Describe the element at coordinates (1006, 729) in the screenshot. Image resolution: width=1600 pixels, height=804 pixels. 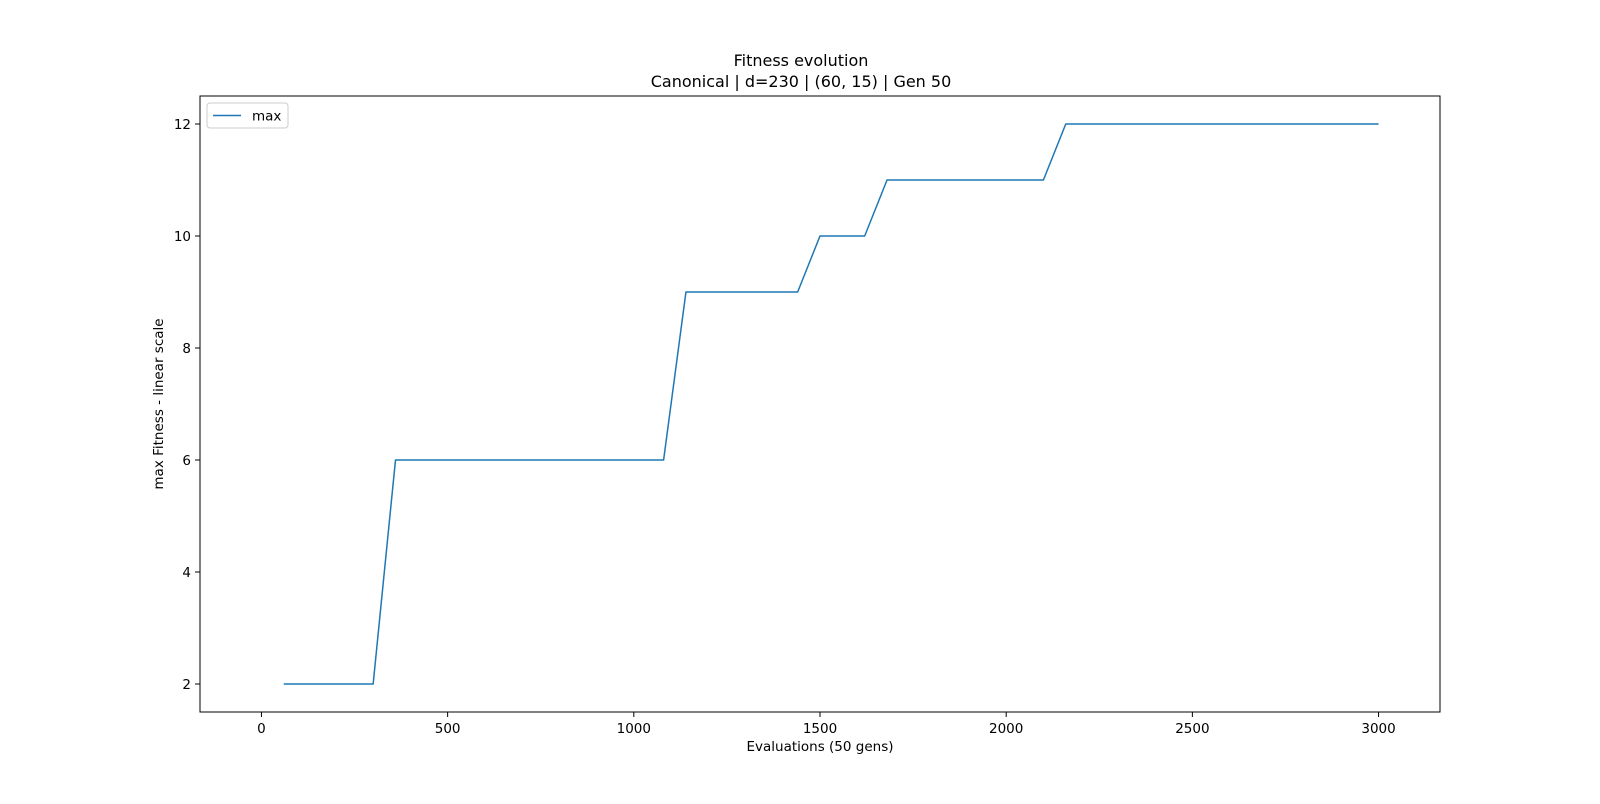
I see `x-tick-label: 2000` at that location.